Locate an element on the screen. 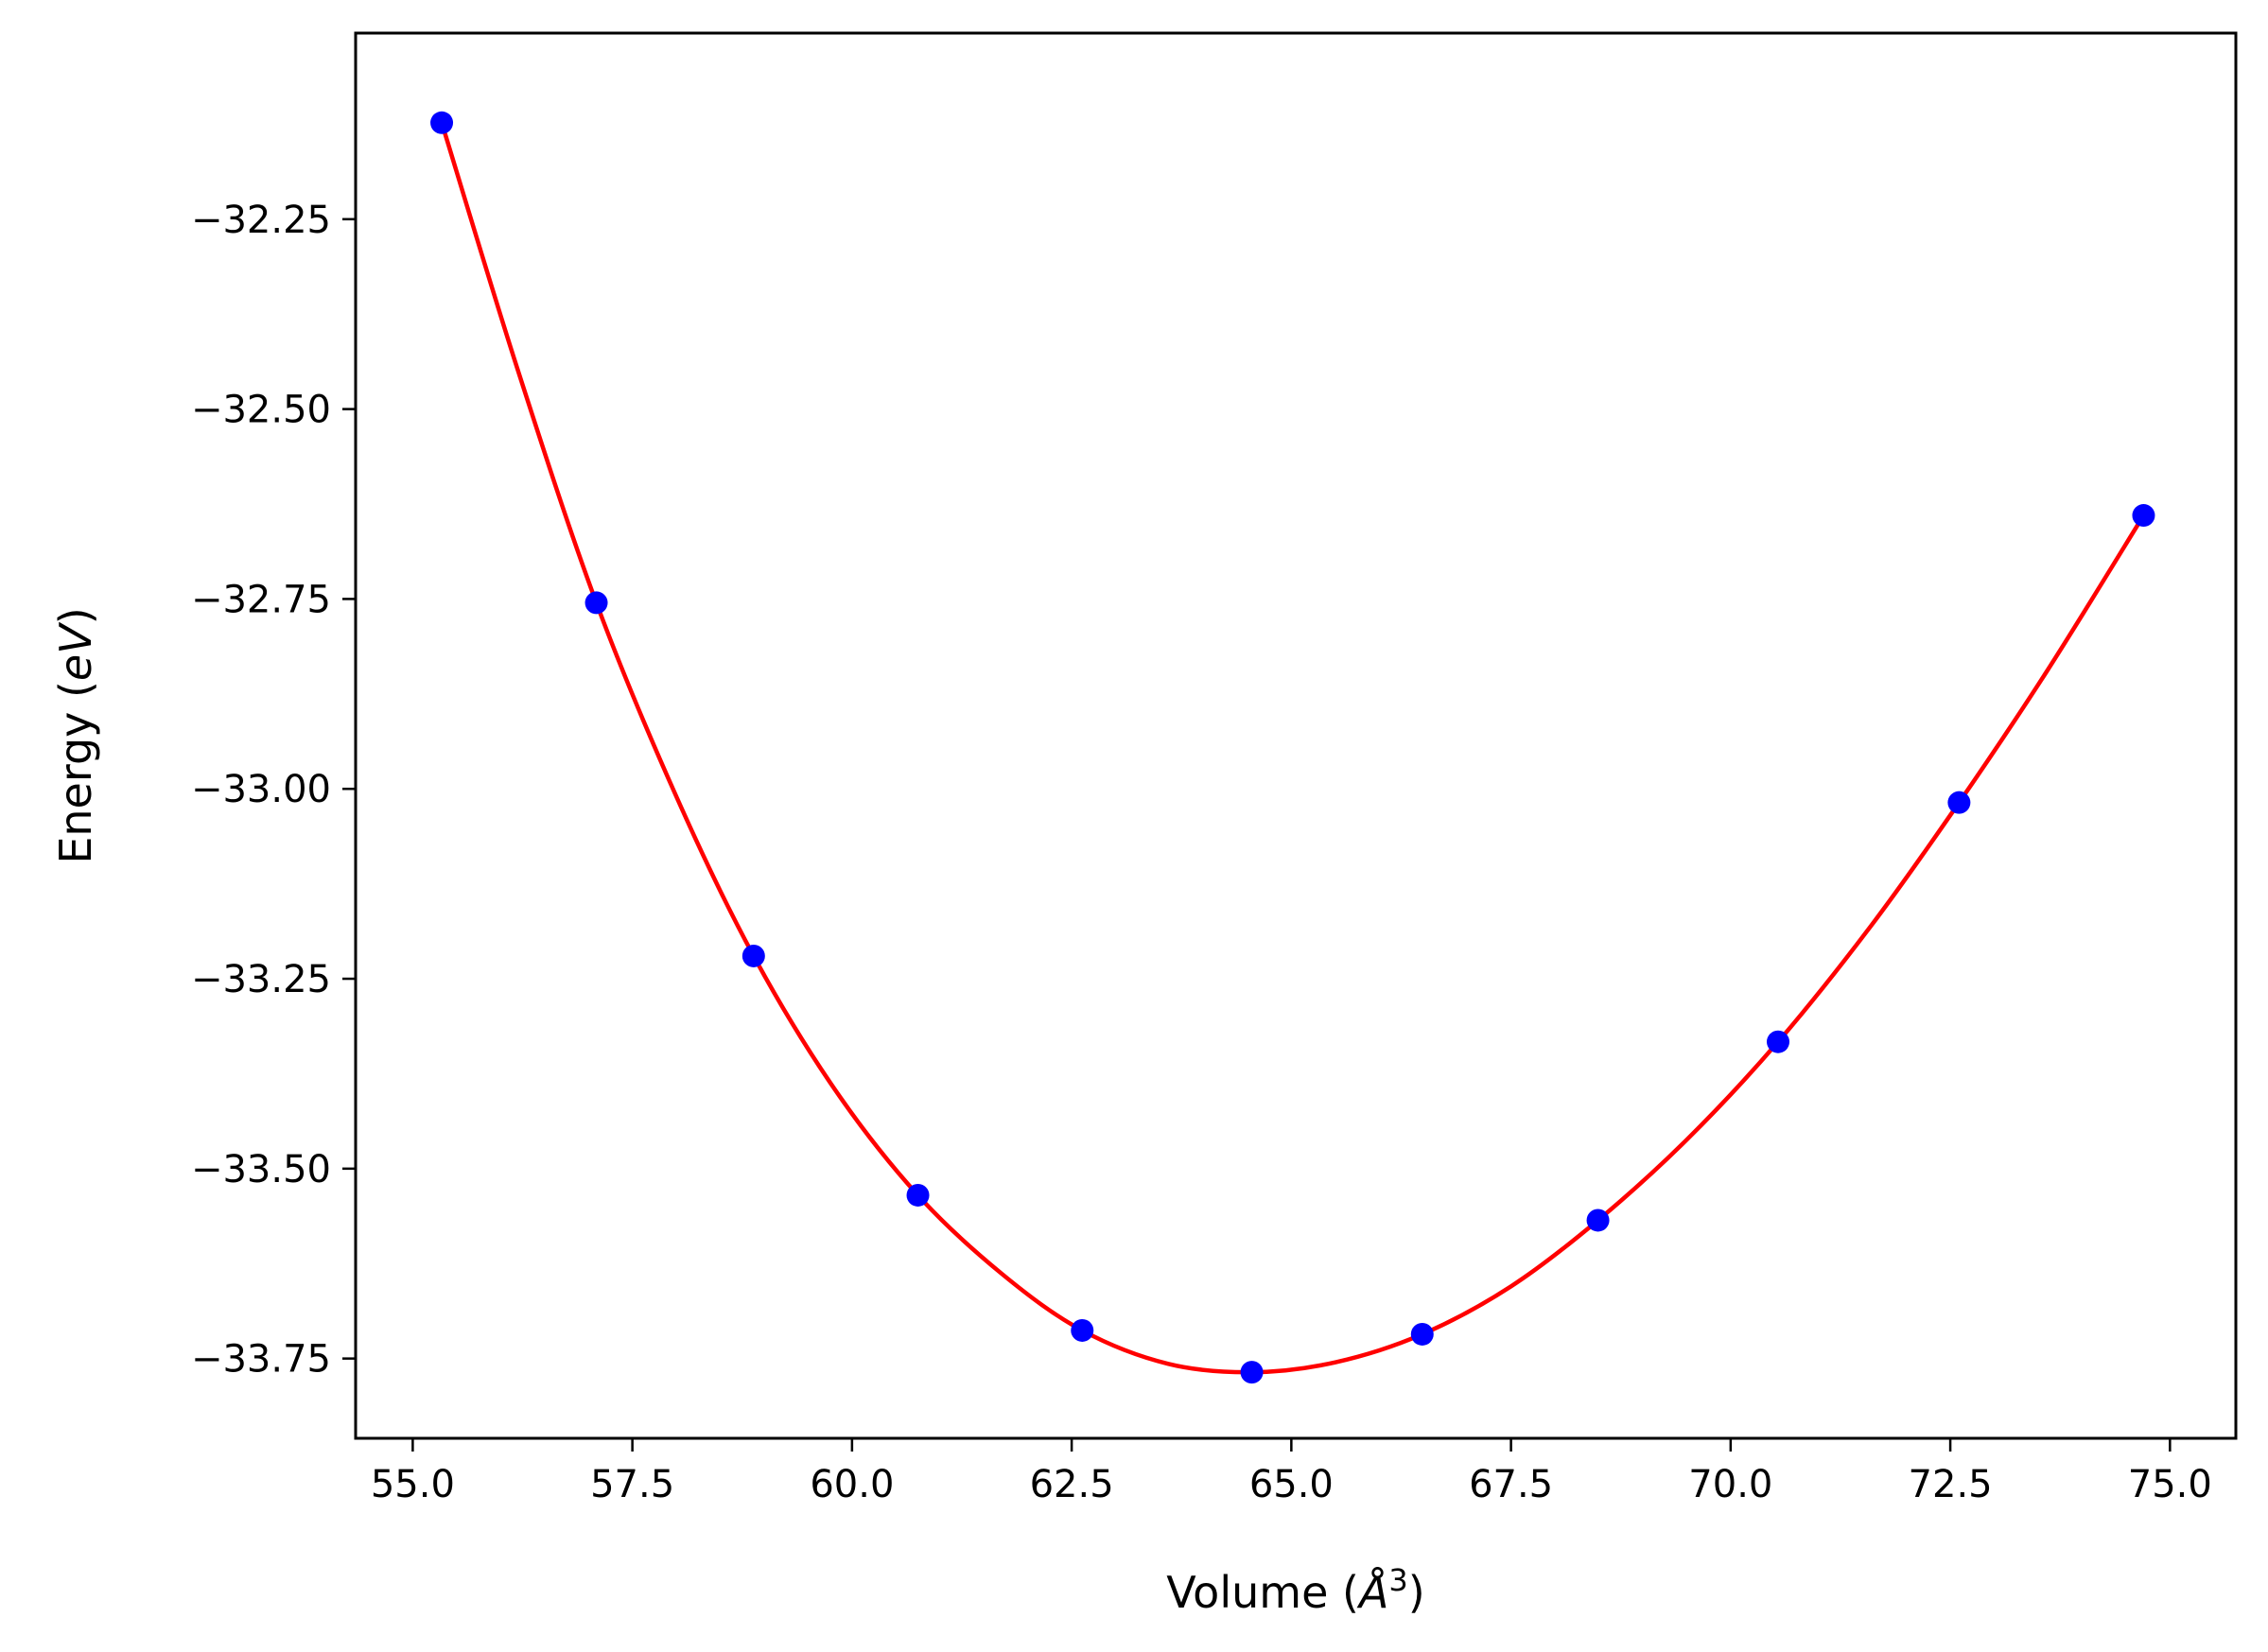  y-tick-label: −32.25 is located at coordinates (261, 221).